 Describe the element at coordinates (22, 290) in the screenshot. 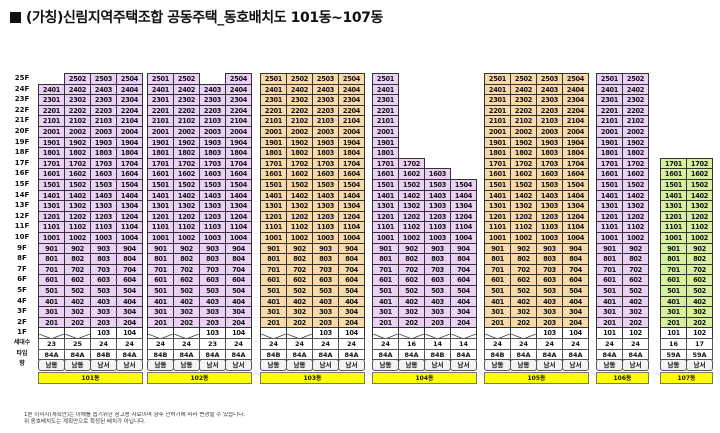

I see `floor-label: 5F` at that location.